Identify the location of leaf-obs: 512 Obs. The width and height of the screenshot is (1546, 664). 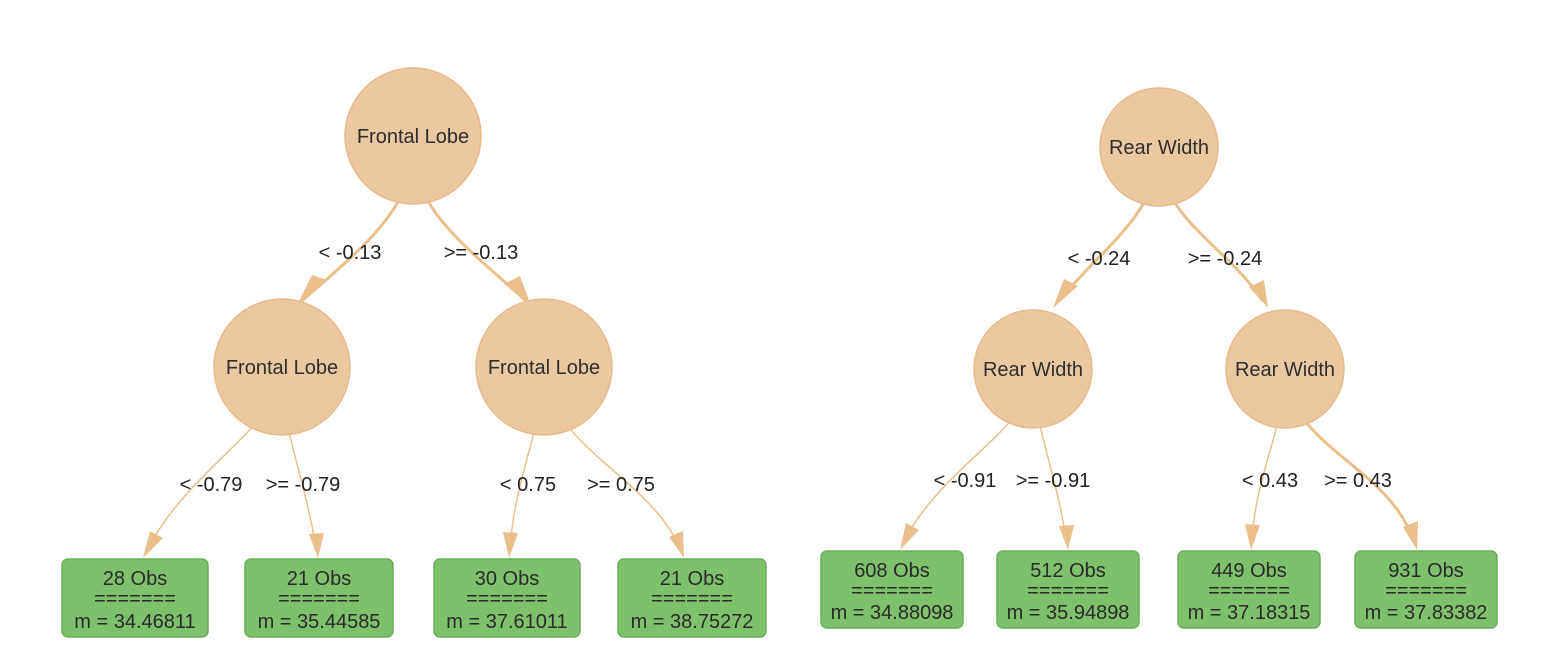
(1068, 571).